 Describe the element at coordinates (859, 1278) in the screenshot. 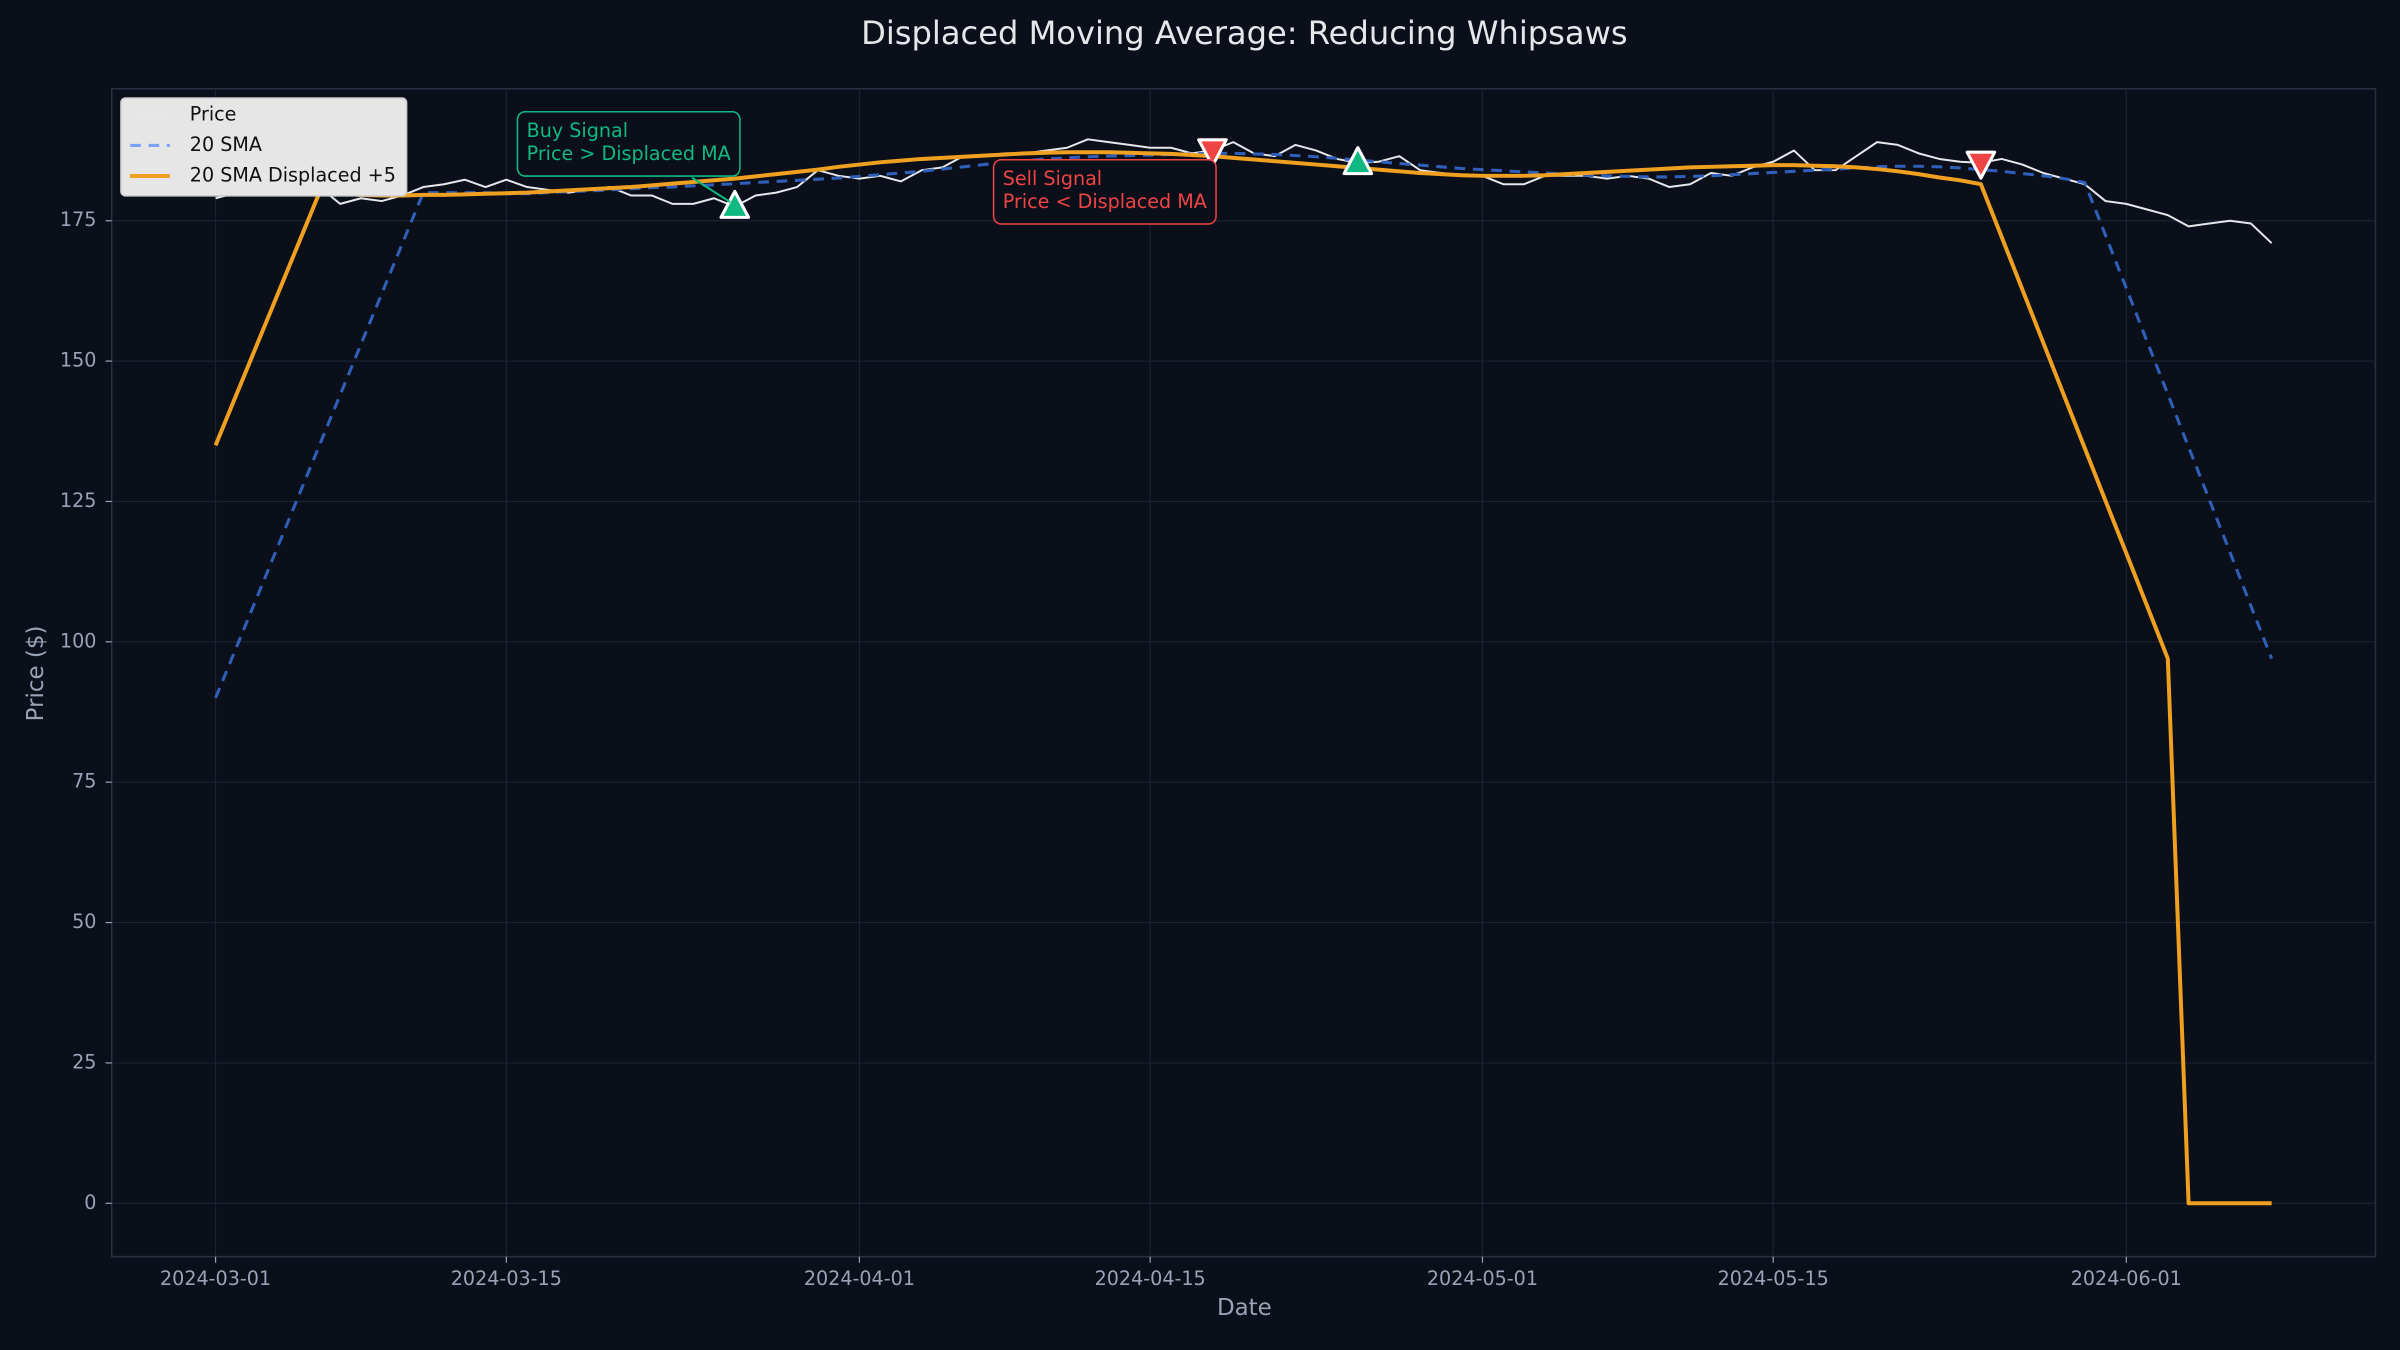

I see `x-tick-label: 2024-04-01` at that location.